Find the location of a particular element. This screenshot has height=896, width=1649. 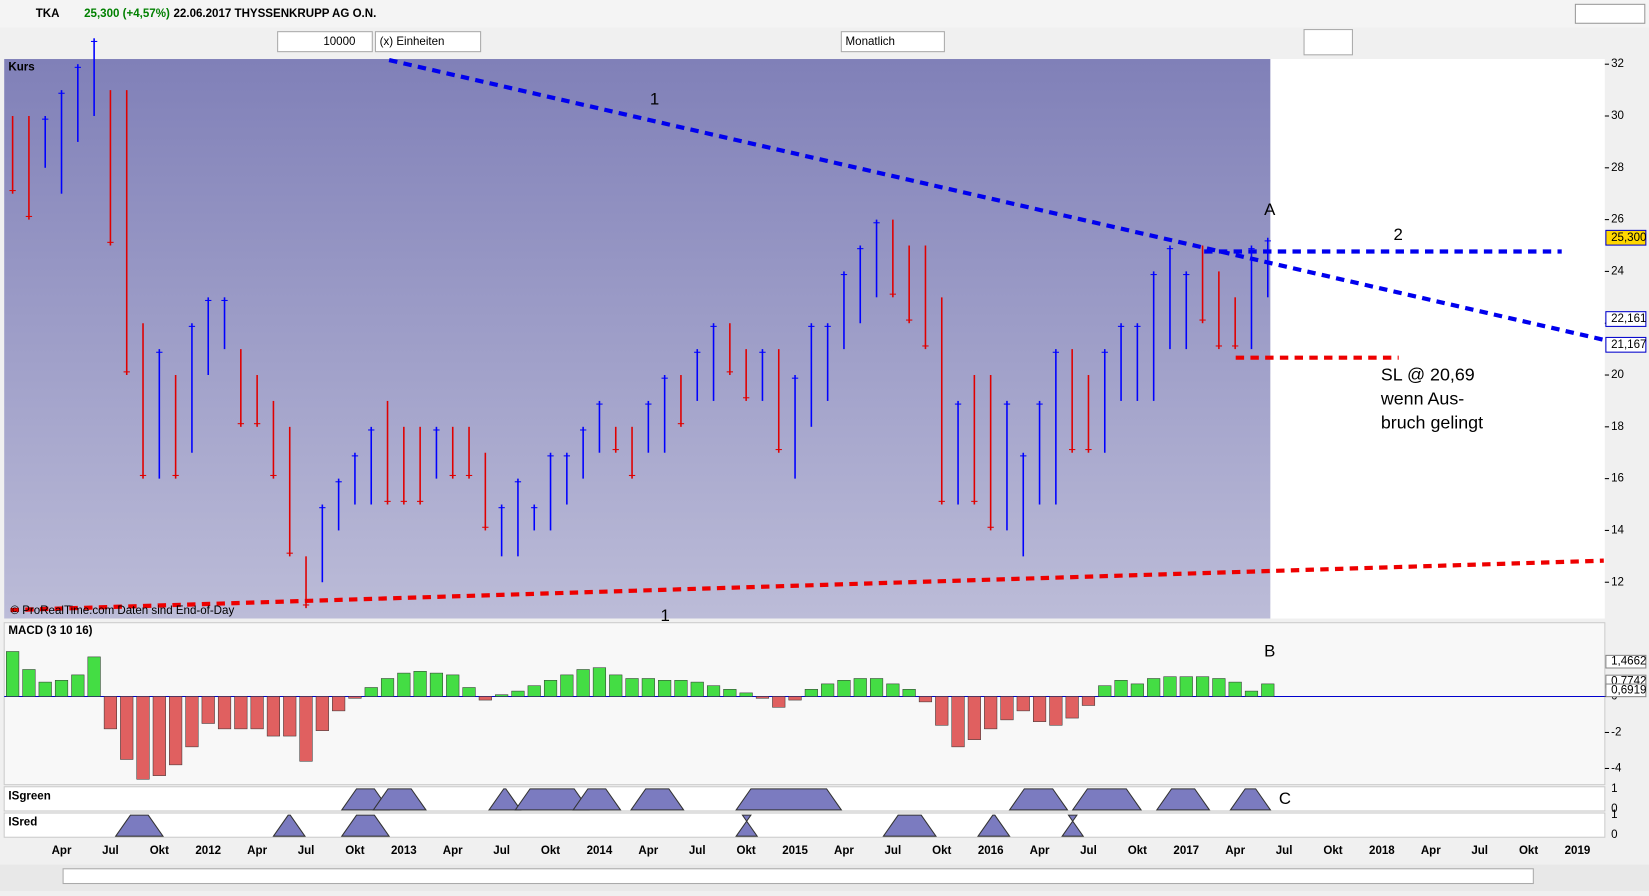

units-dropdown is located at coordinates (428, 42).